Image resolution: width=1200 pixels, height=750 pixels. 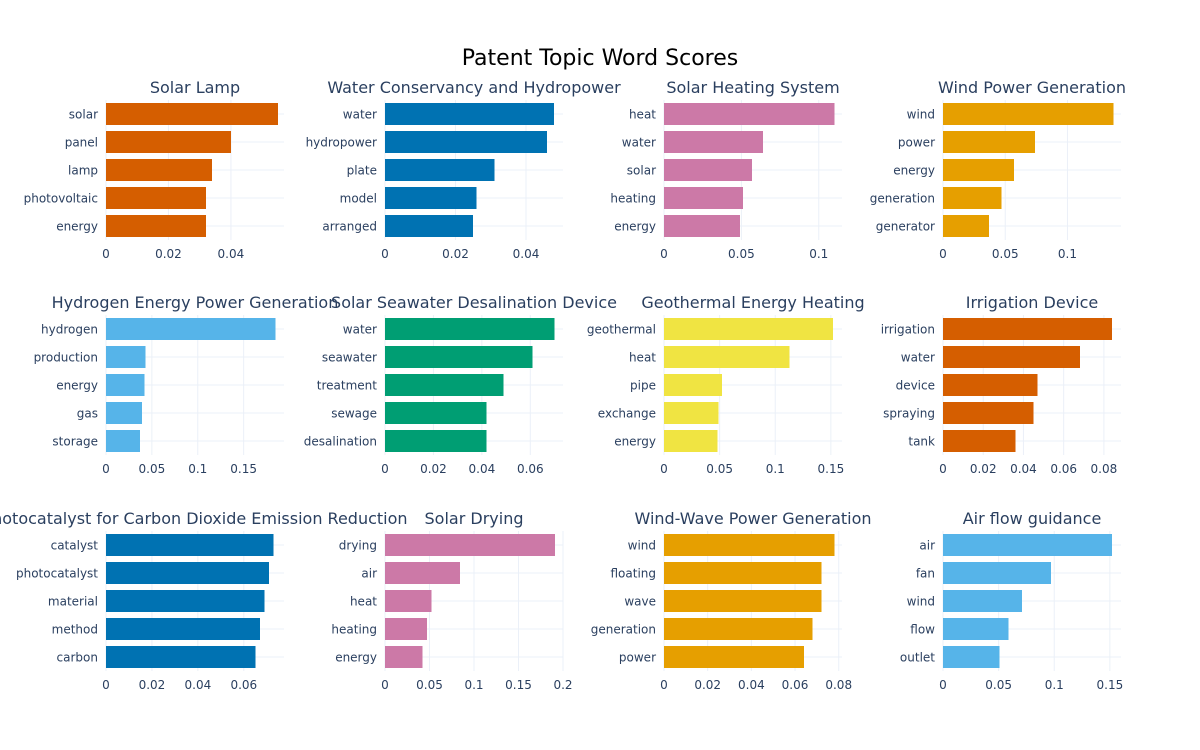 I want to click on y-tick-label: generator, so click(x=905, y=227).